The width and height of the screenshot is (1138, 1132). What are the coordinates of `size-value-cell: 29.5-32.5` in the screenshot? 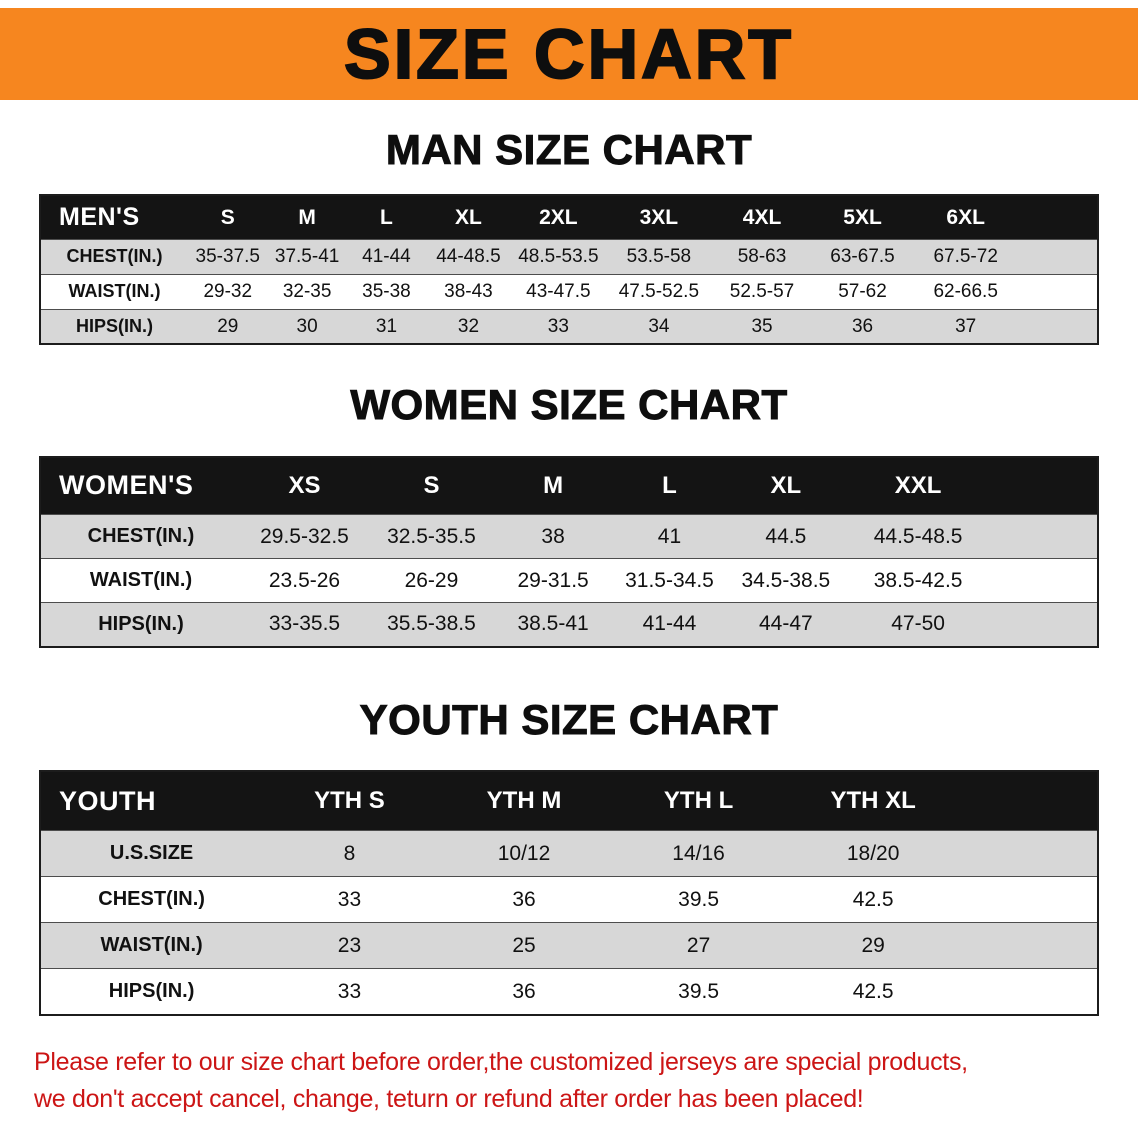 It's located at (304, 536).